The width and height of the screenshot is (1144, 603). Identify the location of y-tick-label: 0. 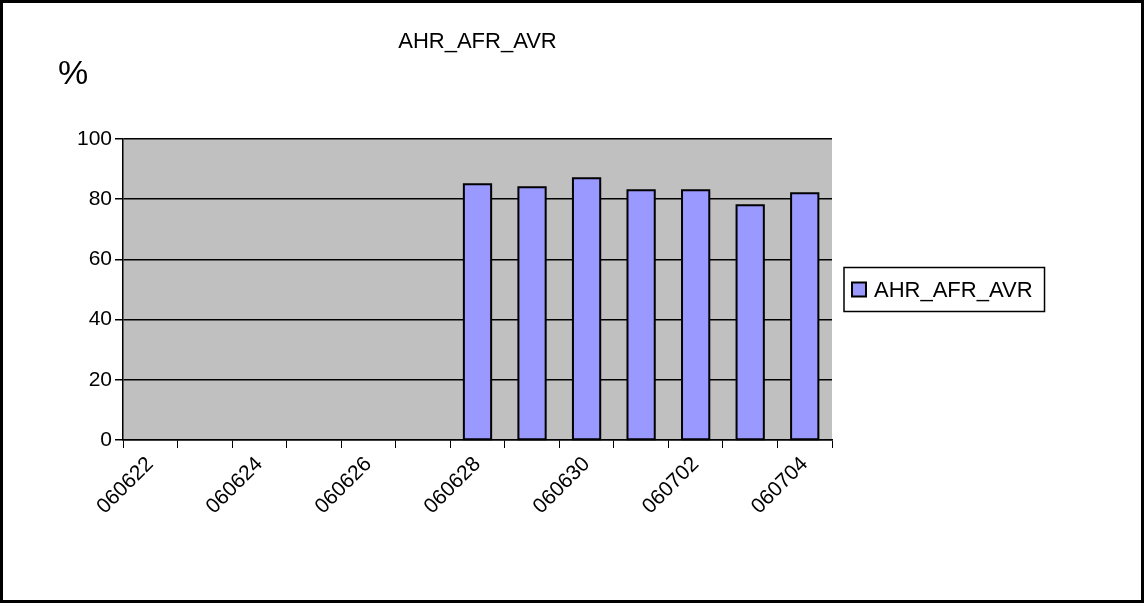
(106, 438).